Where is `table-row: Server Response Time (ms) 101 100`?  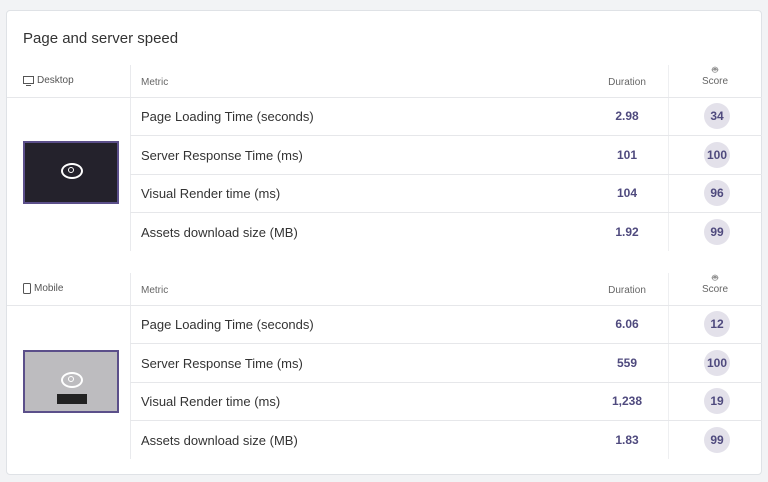
table-row: Server Response Time (ms) 101 100 is located at coordinates (446, 155).